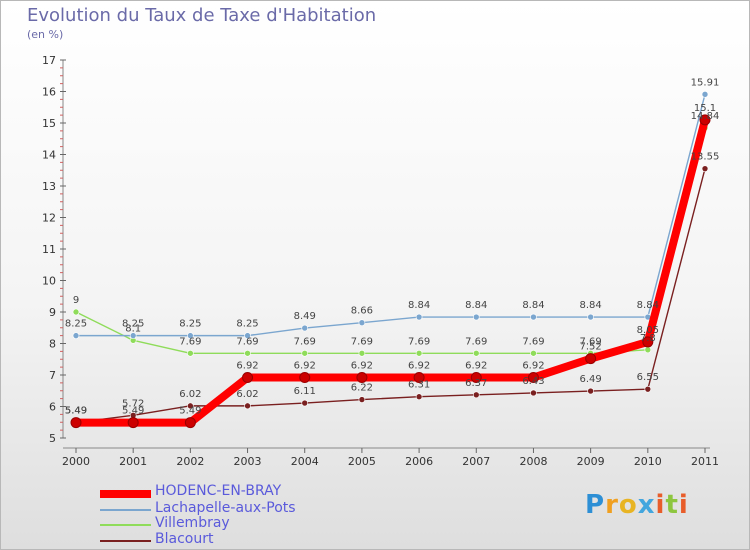 The image size is (750, 550). I want to click on x-tick-label: 2006, so click(419, 461).